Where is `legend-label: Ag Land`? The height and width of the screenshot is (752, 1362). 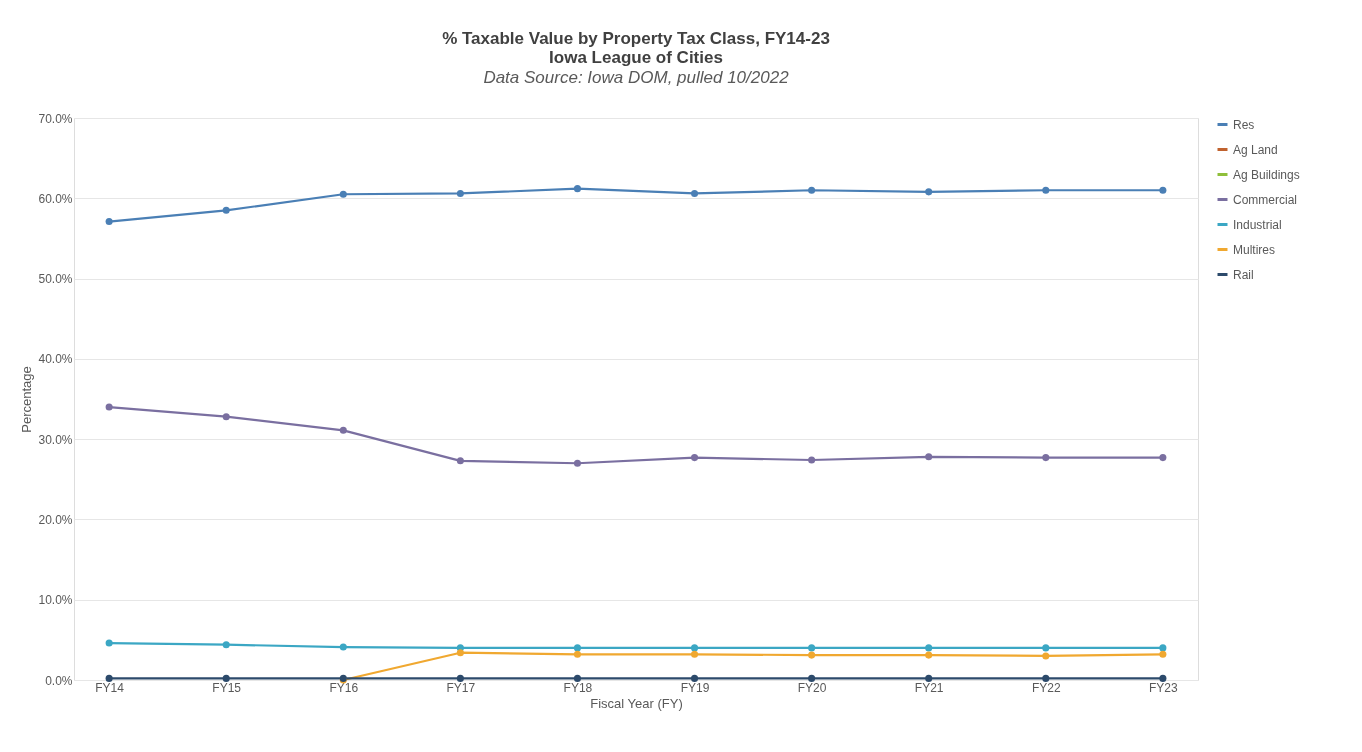
legend-label: Ag Land is located at coordinates (1255, 149).